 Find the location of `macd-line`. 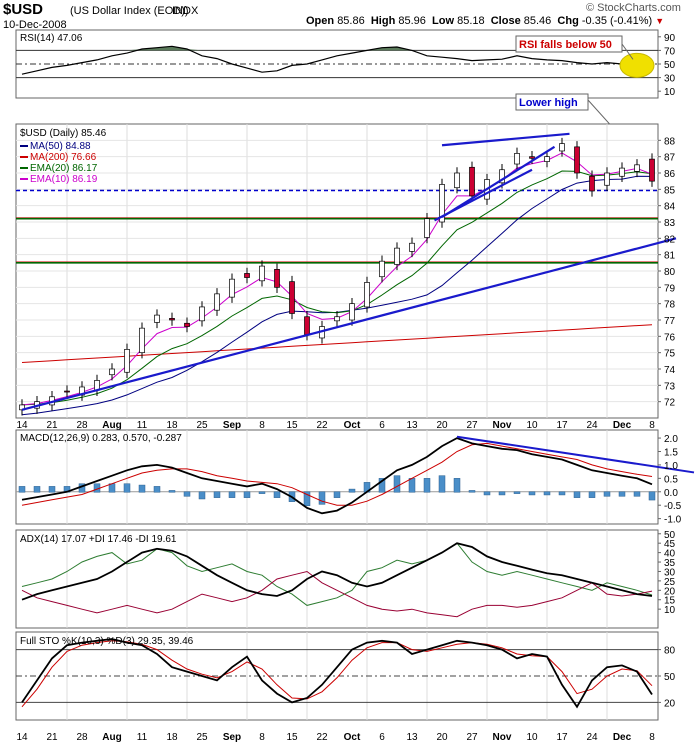

macd-line is located at coordinates (337, 476).